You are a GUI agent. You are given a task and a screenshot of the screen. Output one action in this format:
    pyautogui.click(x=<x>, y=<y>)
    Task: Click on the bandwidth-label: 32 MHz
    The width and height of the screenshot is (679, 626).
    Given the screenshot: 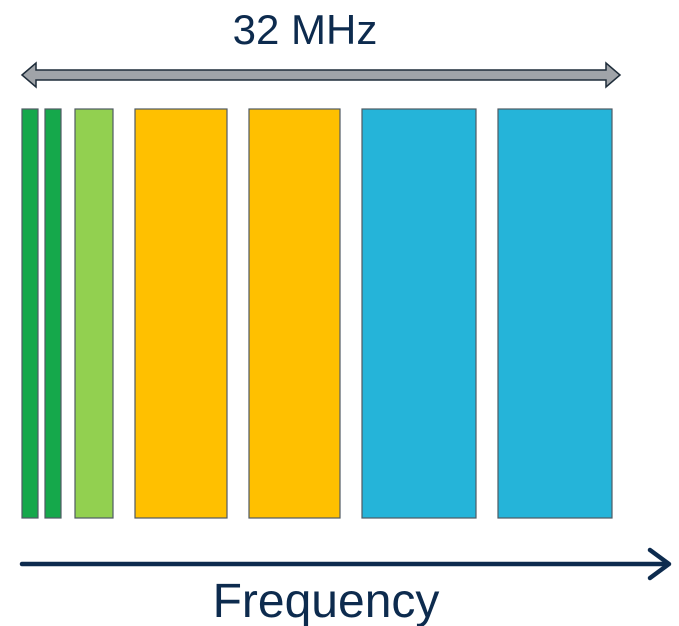 What is the action you would take?
    pyautogui.click(x=305, y=29)
    